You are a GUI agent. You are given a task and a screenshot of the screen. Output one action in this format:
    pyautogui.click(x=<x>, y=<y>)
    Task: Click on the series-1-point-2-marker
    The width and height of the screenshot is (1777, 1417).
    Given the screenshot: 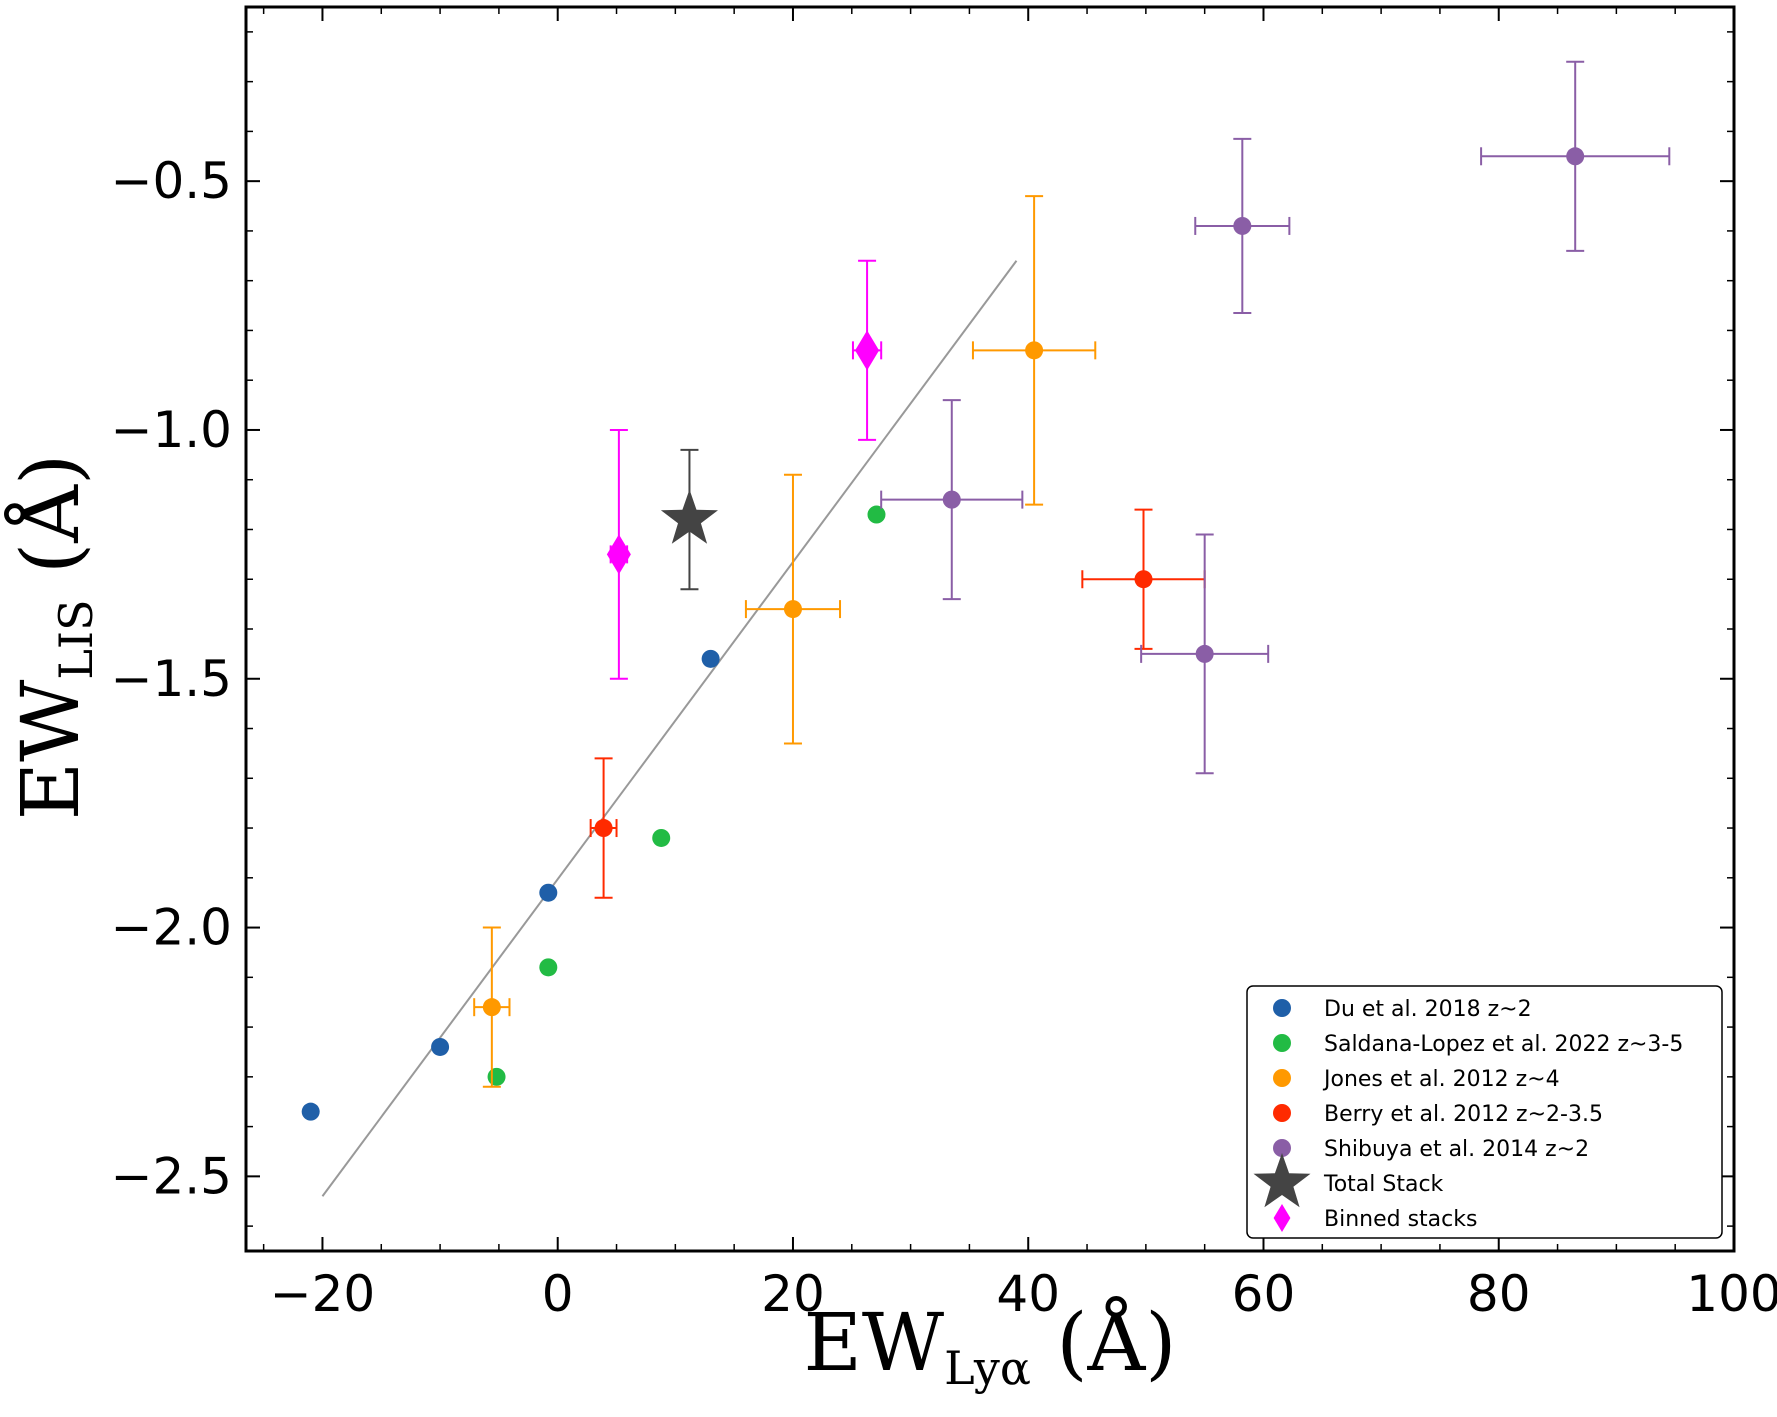 What is the action you would take?
    pyautogui.click(x=661, y=837)
    